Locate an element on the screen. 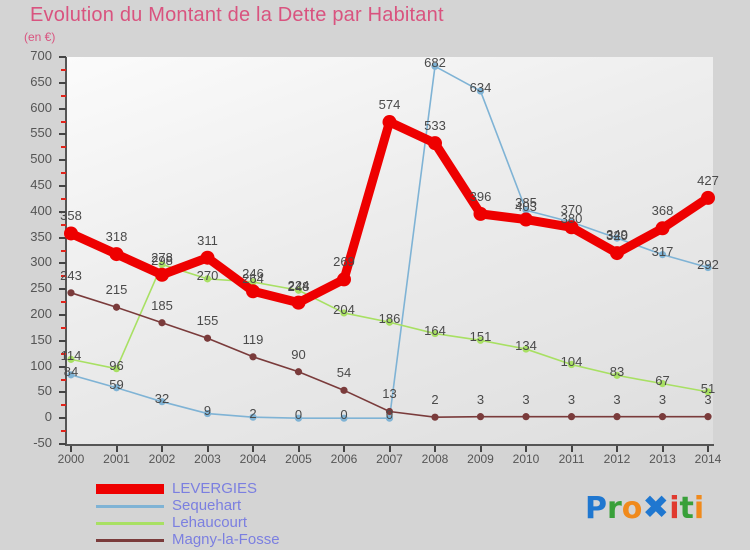  y-axis-label: 650 is located at coordinates (41, 81).